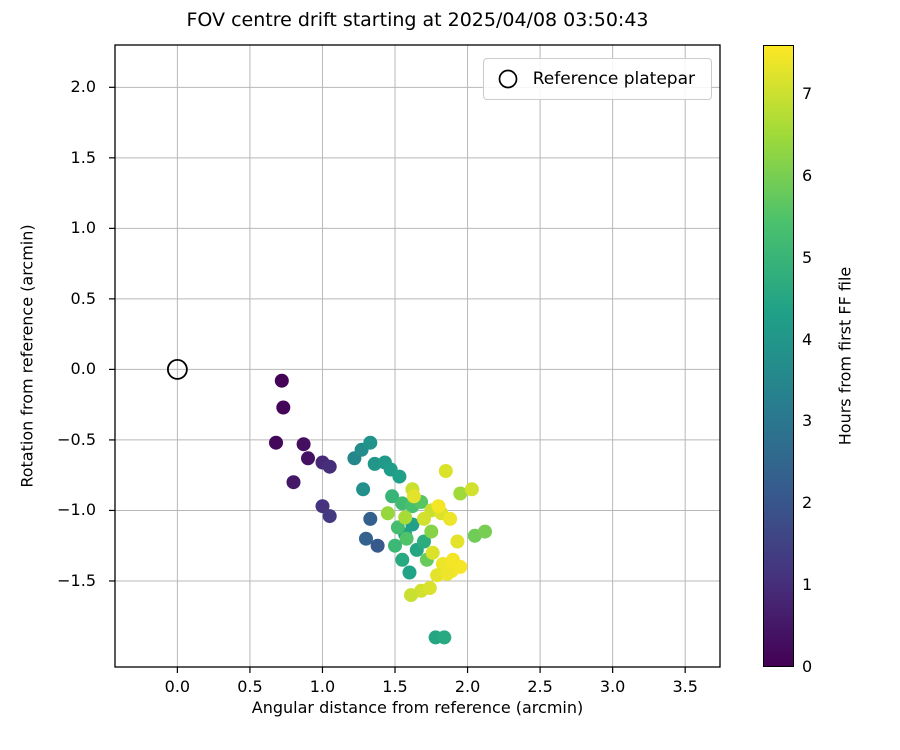  I want to click on colorbar, so click(778, 356).